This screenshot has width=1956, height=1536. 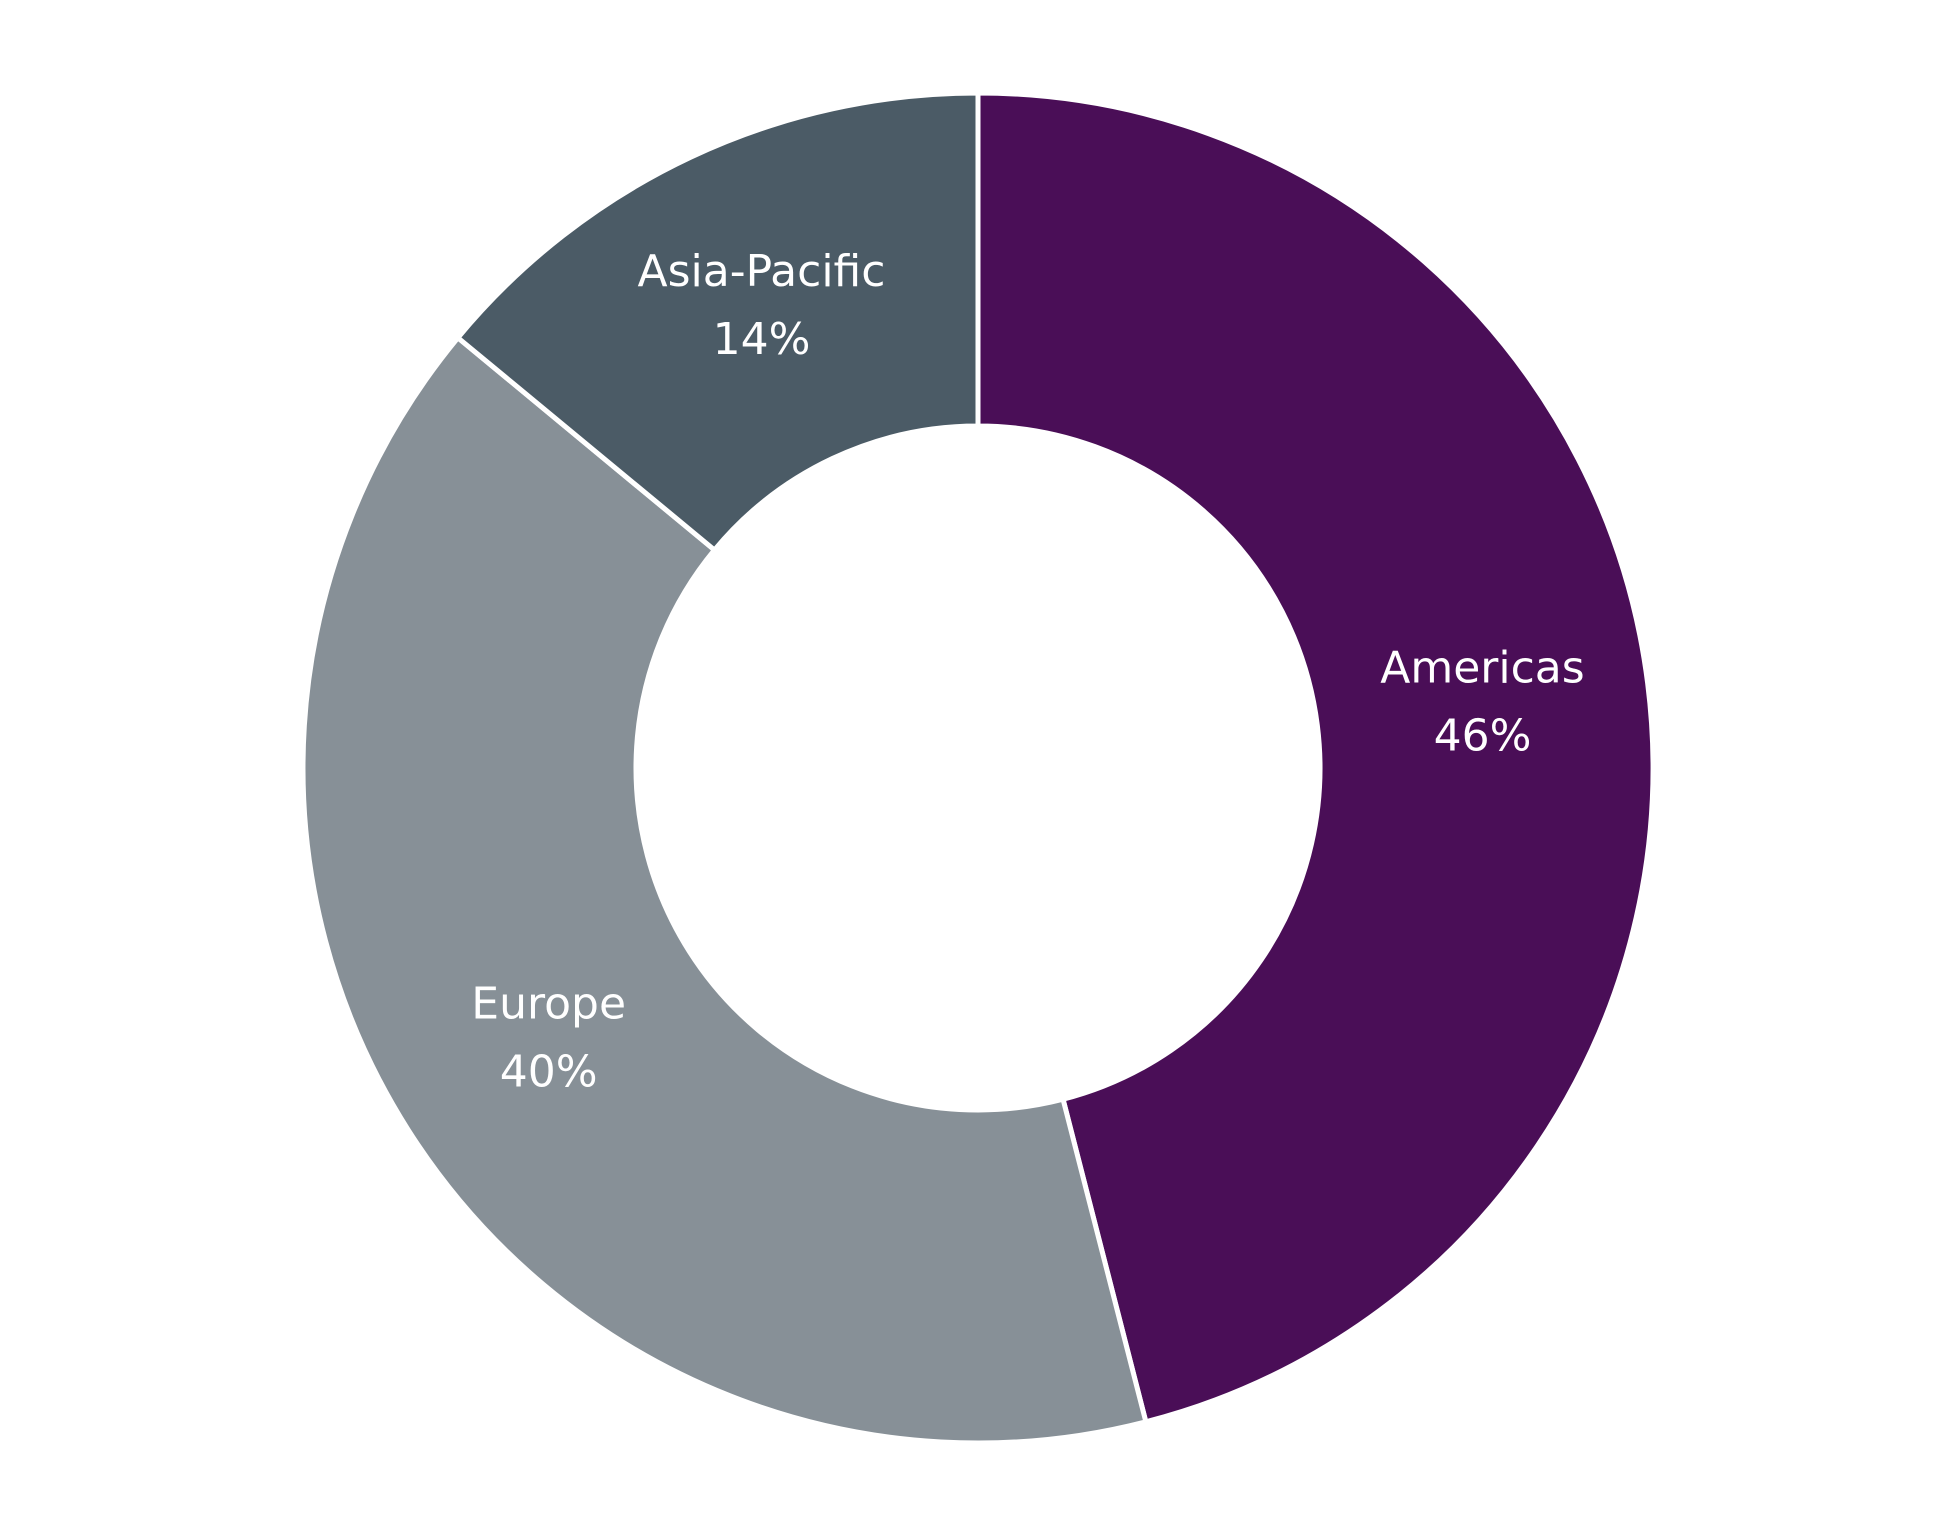 I want to click on value-label: 46%, so click(x=1483, y=735).